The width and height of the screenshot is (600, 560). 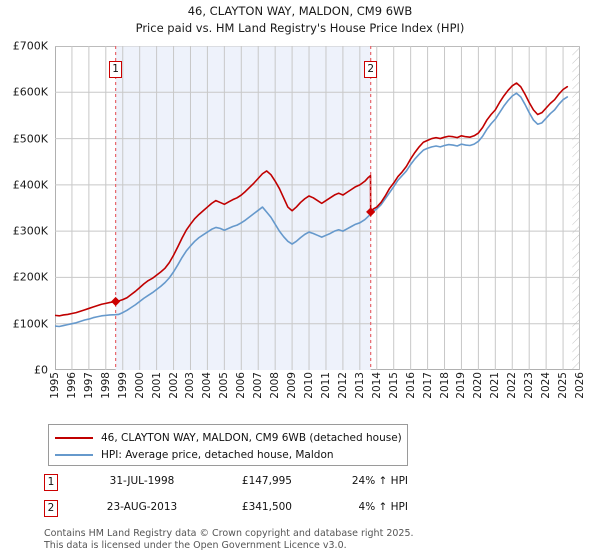 I want to click on transaction-row: 1 31-JUL-1998 £147,995 24% ↑ HPI, so click(x=244, y=485).